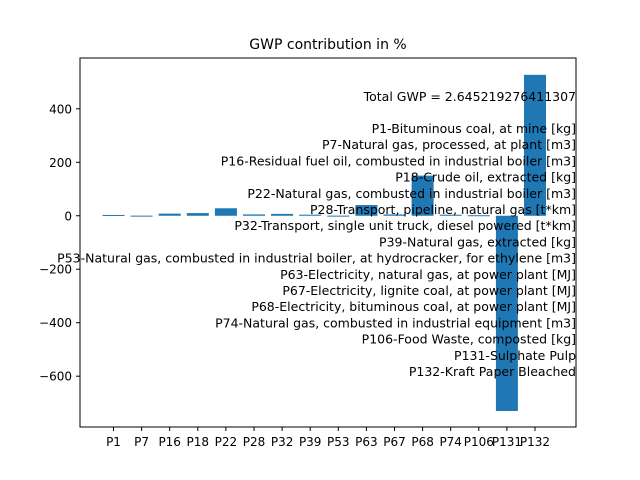  Describe the element at coordinates (60, 163) in the screenshot. I see `y-tick-label: 200` at that location.